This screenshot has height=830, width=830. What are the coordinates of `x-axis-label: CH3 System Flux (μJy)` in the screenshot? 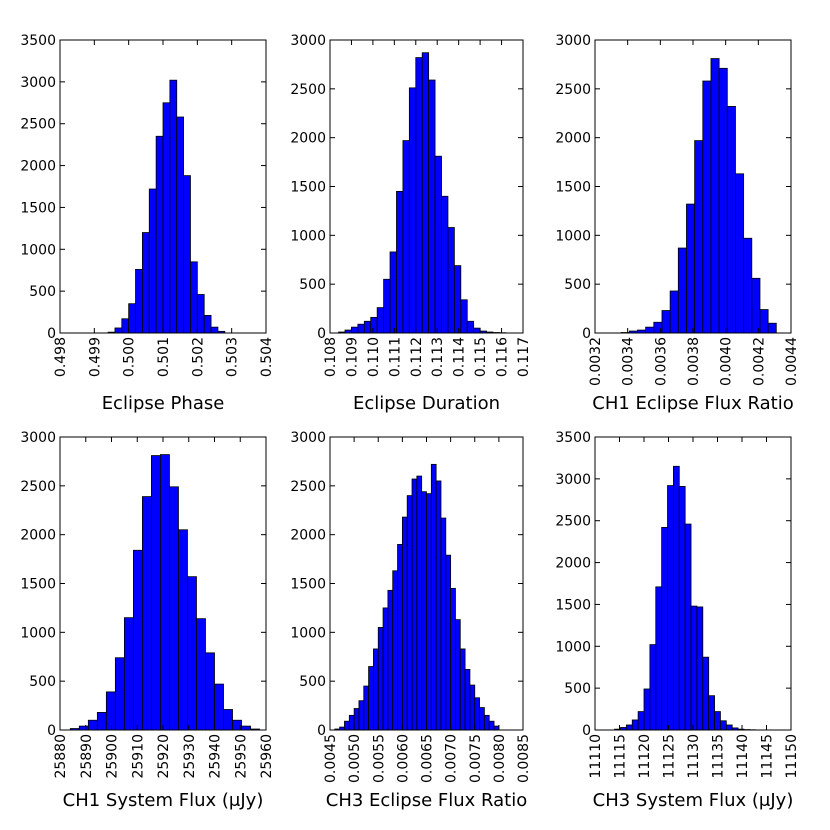 It's located at (693, 800).